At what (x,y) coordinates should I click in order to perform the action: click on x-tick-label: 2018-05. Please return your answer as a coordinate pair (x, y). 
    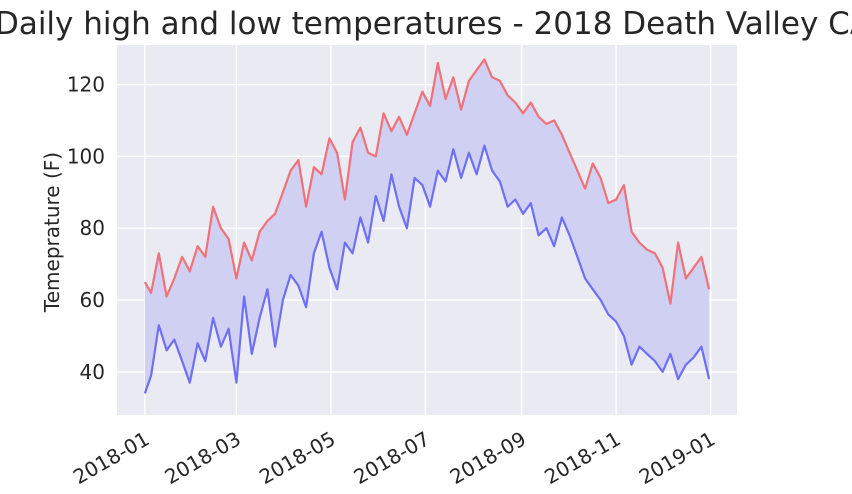
    Looking at the image, I should click on (297, 458).